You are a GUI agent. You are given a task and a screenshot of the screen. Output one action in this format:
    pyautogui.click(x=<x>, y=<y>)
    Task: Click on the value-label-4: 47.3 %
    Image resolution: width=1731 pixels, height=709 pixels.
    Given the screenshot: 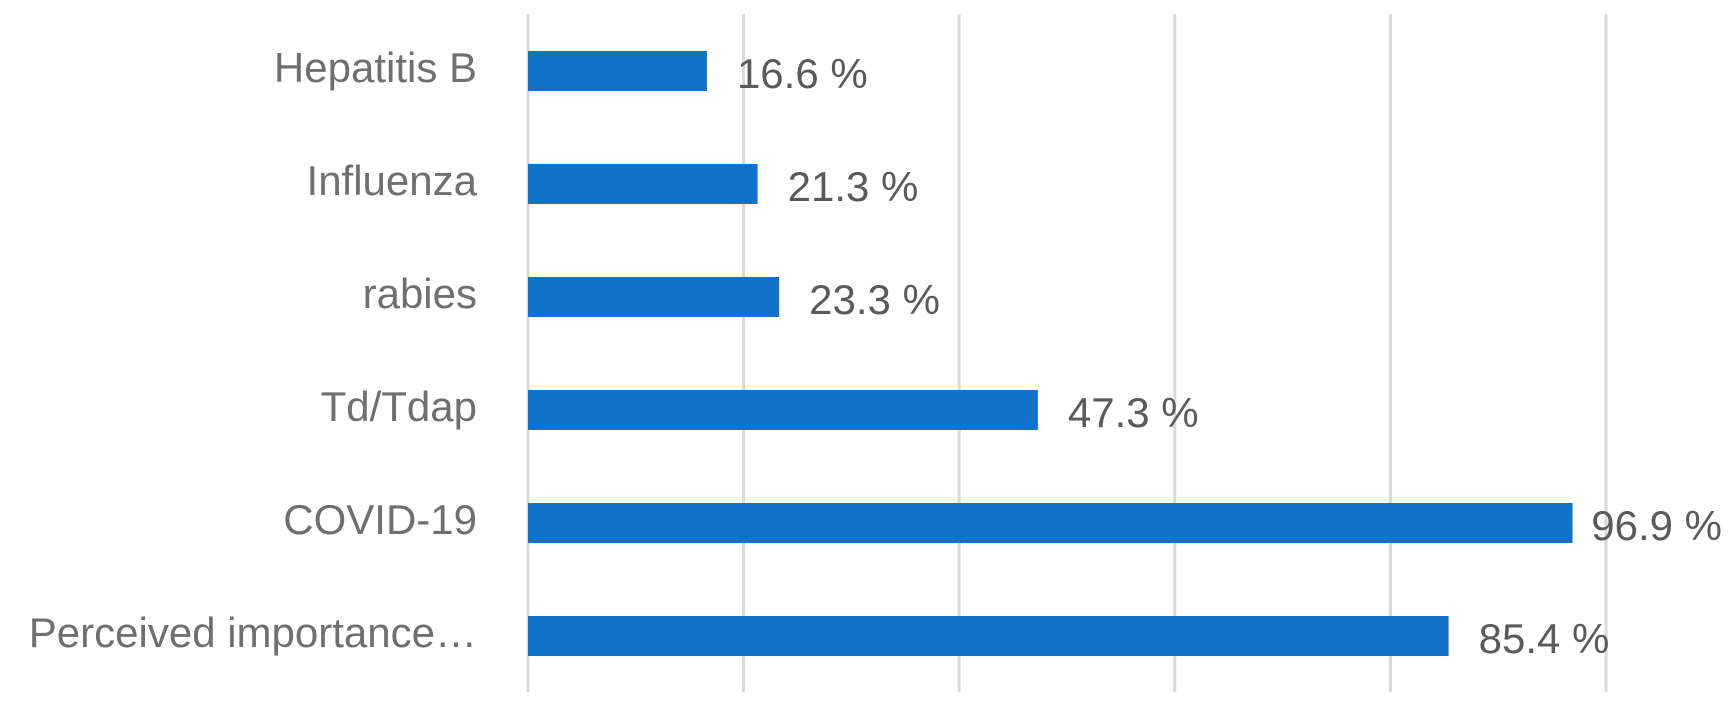 What is the action you would take?
    pyautogui.click(x=1133, y=412)
    